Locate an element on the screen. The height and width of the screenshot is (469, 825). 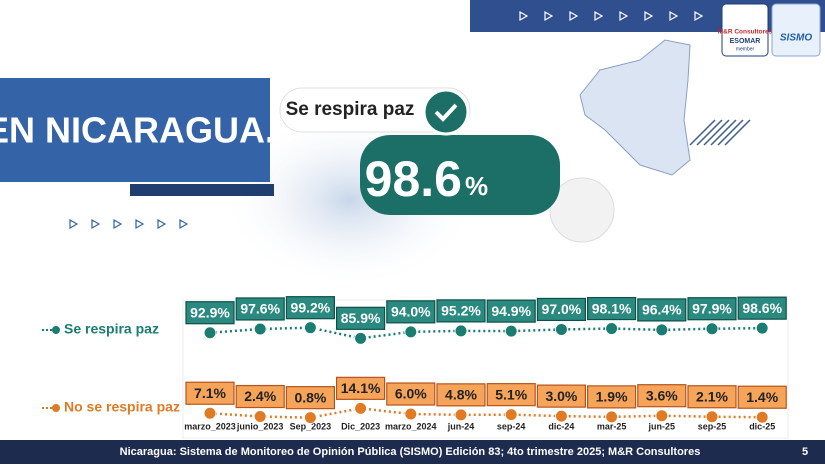
headline-unit: % is located at coordinates (476, 186).